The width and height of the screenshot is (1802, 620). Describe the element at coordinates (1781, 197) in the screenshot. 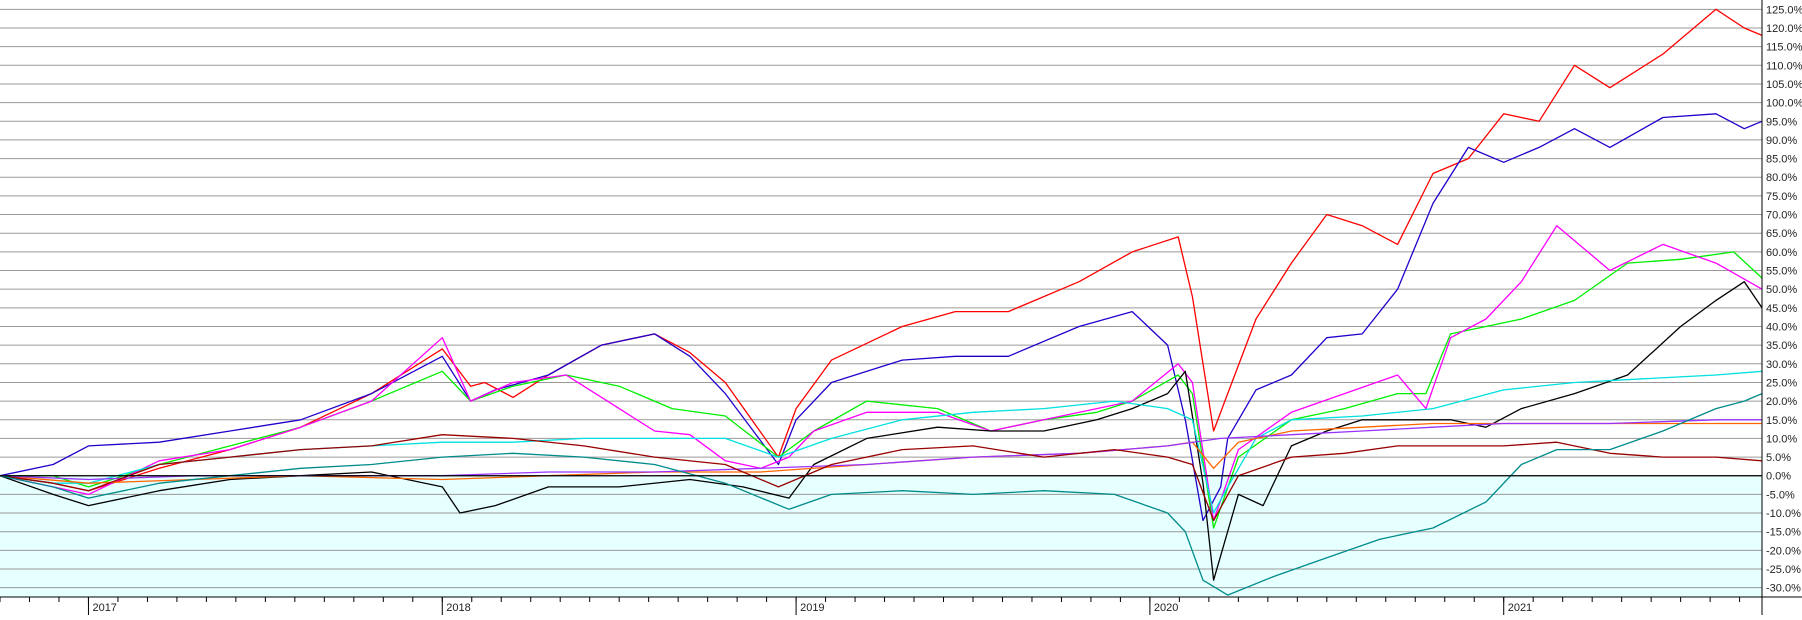

I see `y-tick-label: 75.0%` at that location.